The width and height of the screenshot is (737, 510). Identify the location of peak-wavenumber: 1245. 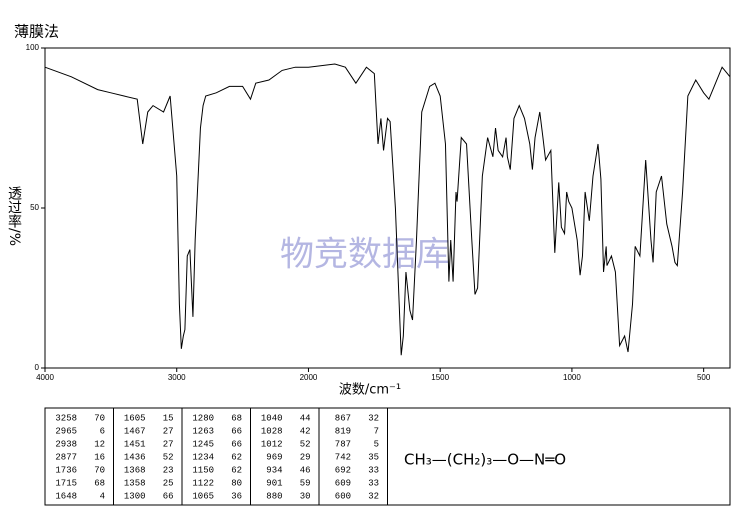
(203, 444).